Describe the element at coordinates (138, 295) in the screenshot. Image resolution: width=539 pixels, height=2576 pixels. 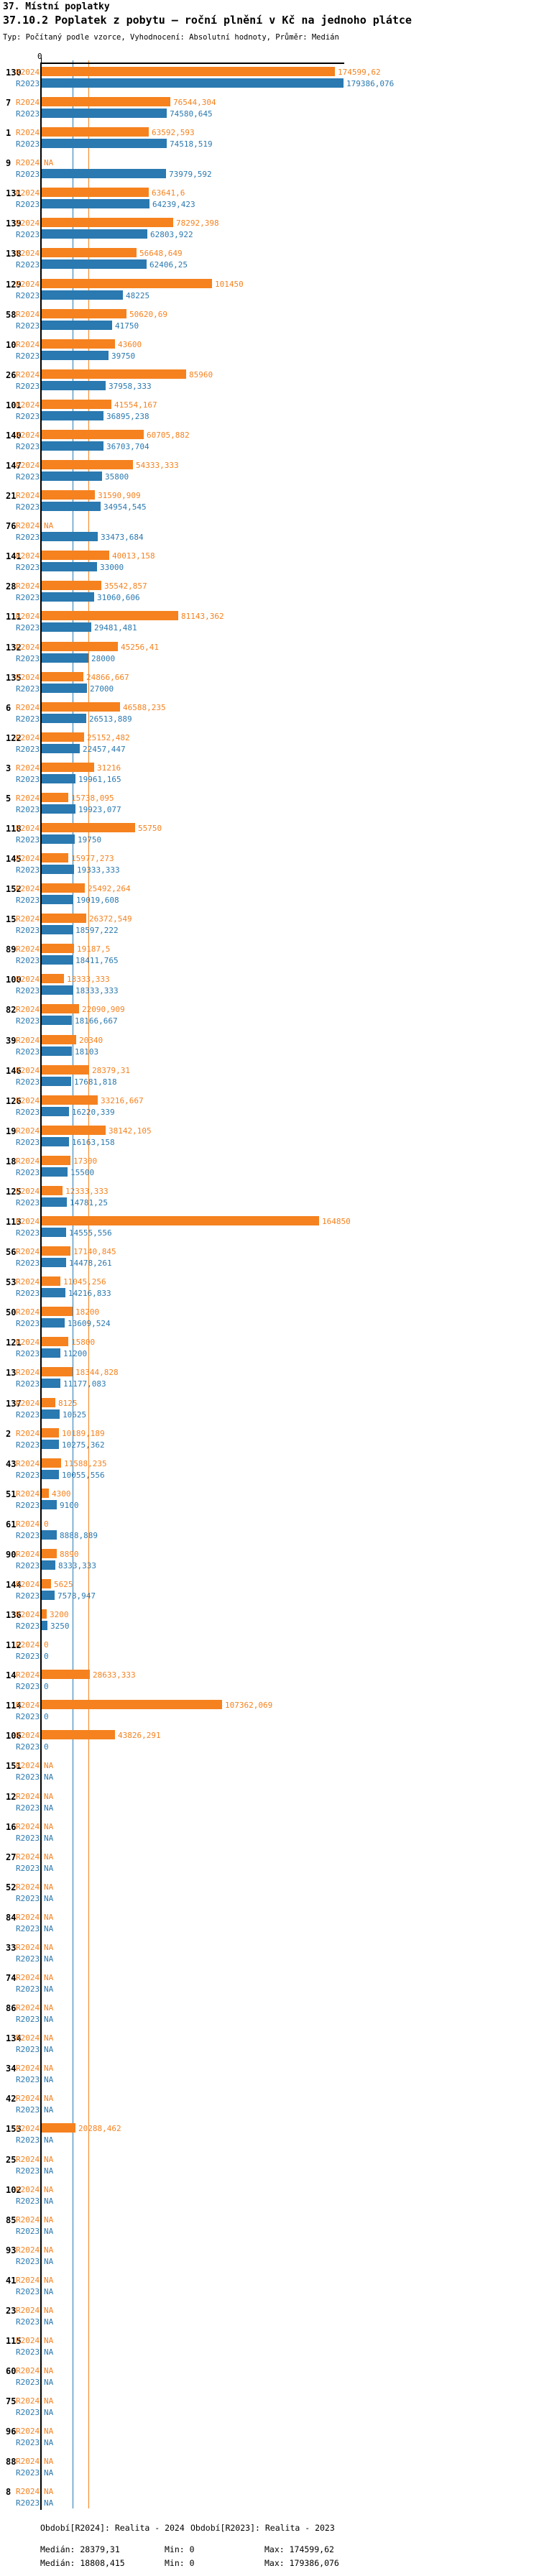
I see `value-label-r2023: 48225` at that location.